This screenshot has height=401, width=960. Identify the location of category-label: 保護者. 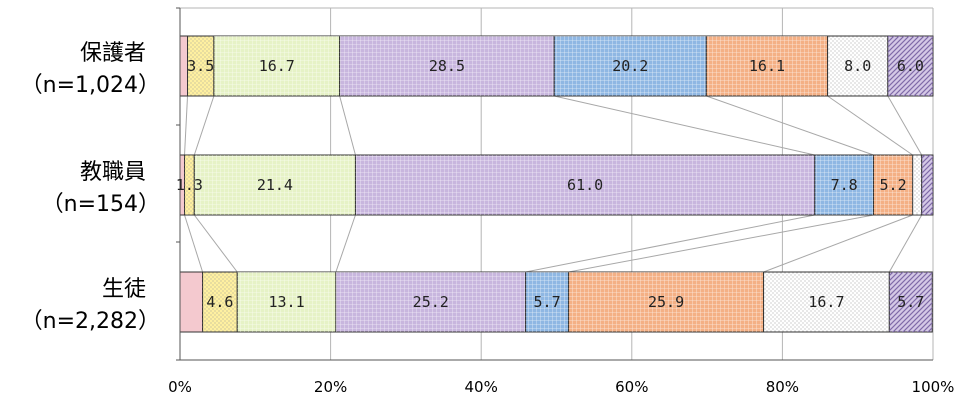
(113, 53).